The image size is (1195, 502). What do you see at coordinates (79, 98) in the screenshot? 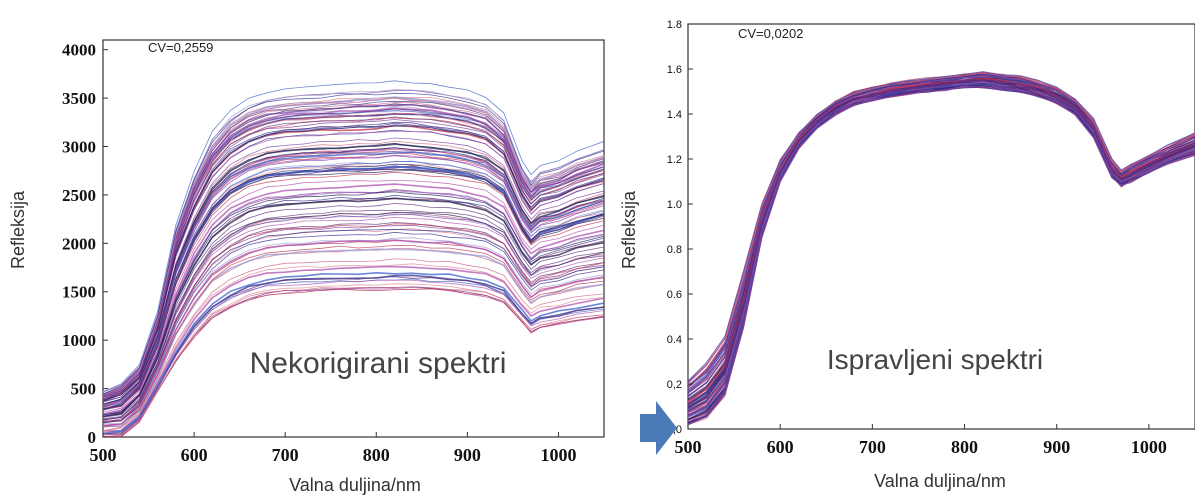
I see `y-tick-label: 3500` at bounding box center [79, 98].